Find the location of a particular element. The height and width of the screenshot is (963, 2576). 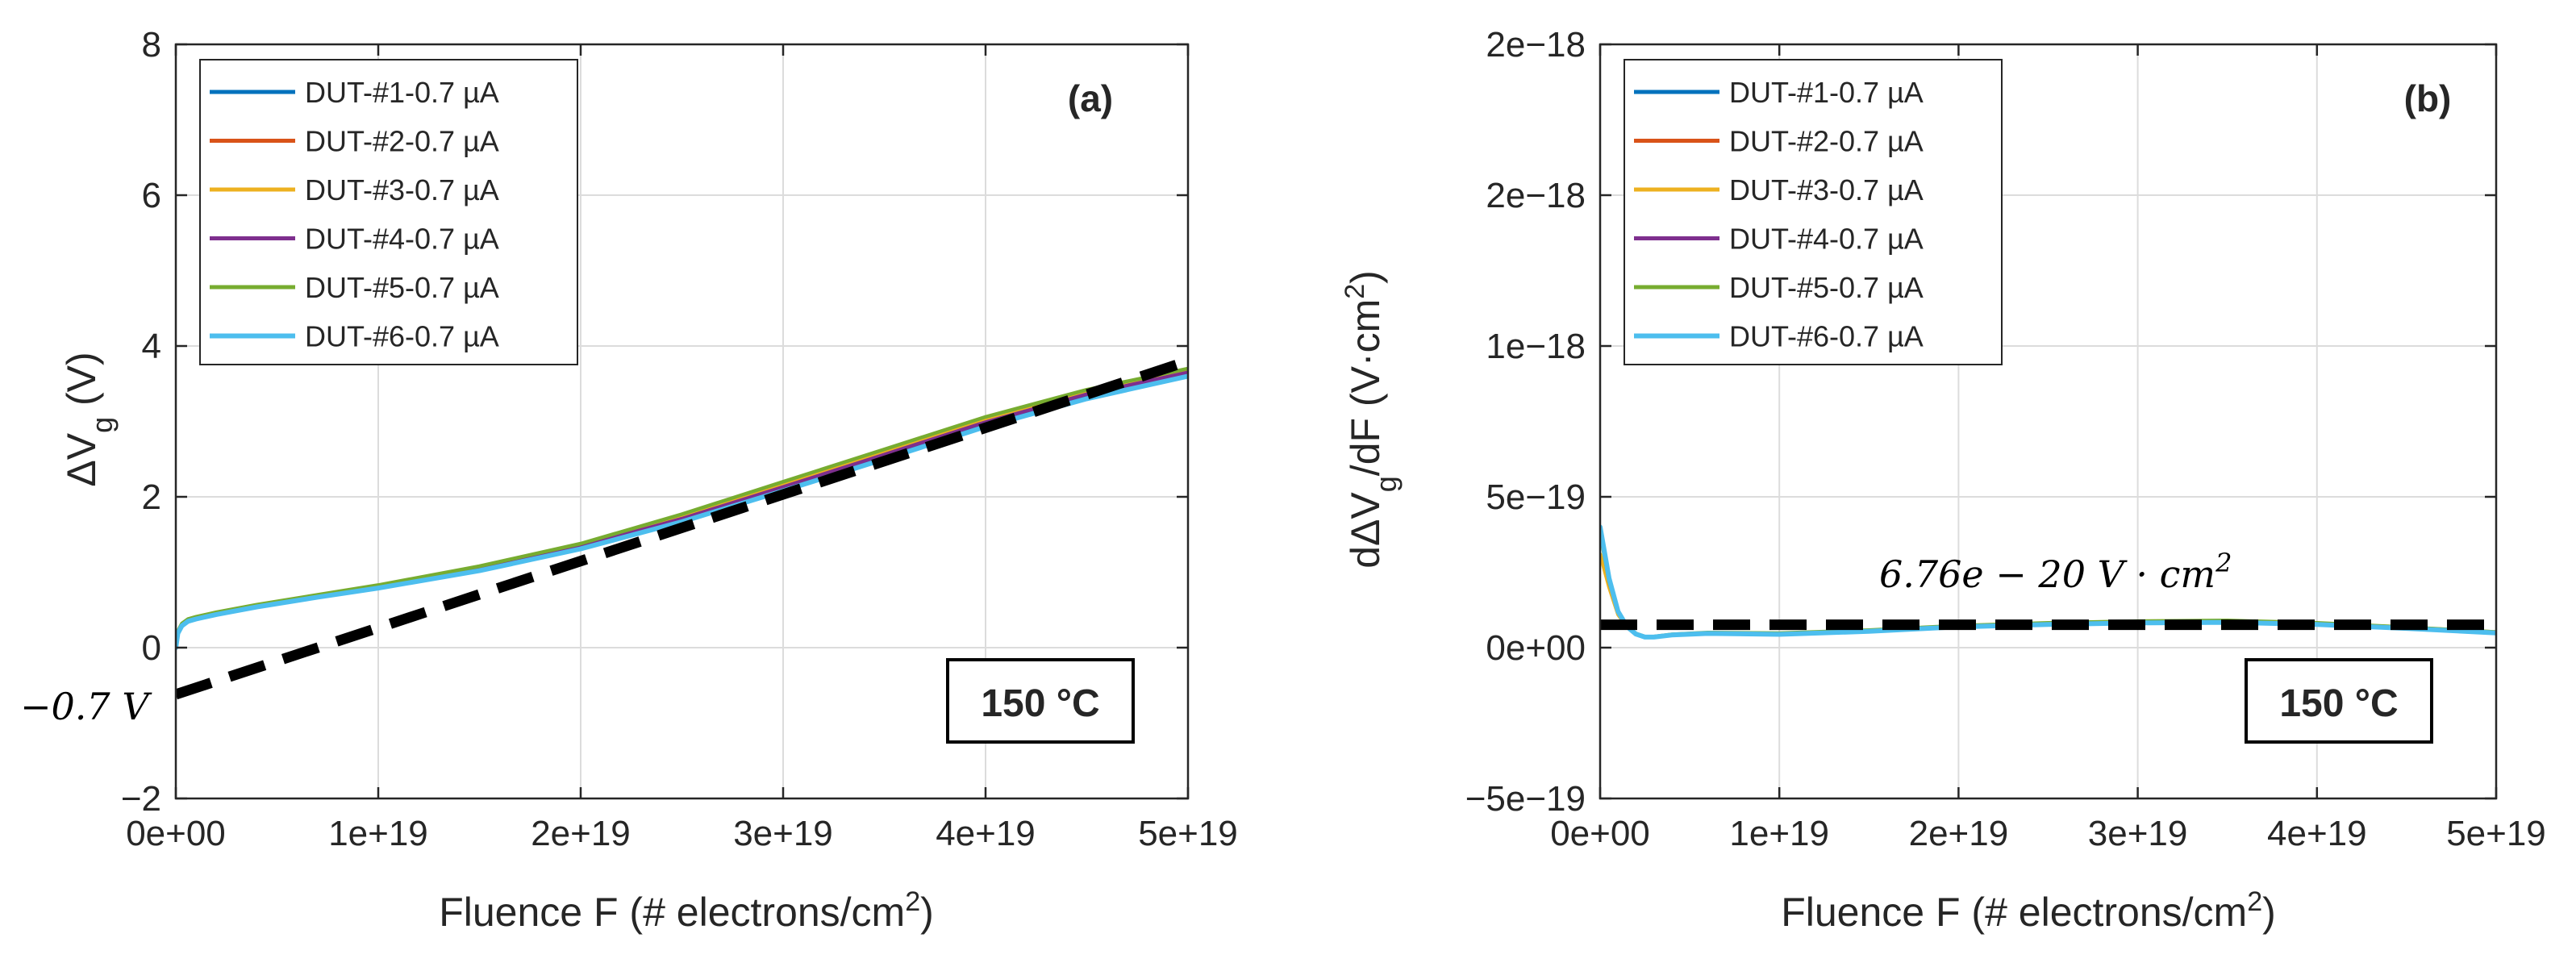

panel-b-legend-label-dut-1: DUT-#1-0.7 µA is located at coordinates (1826, 92).